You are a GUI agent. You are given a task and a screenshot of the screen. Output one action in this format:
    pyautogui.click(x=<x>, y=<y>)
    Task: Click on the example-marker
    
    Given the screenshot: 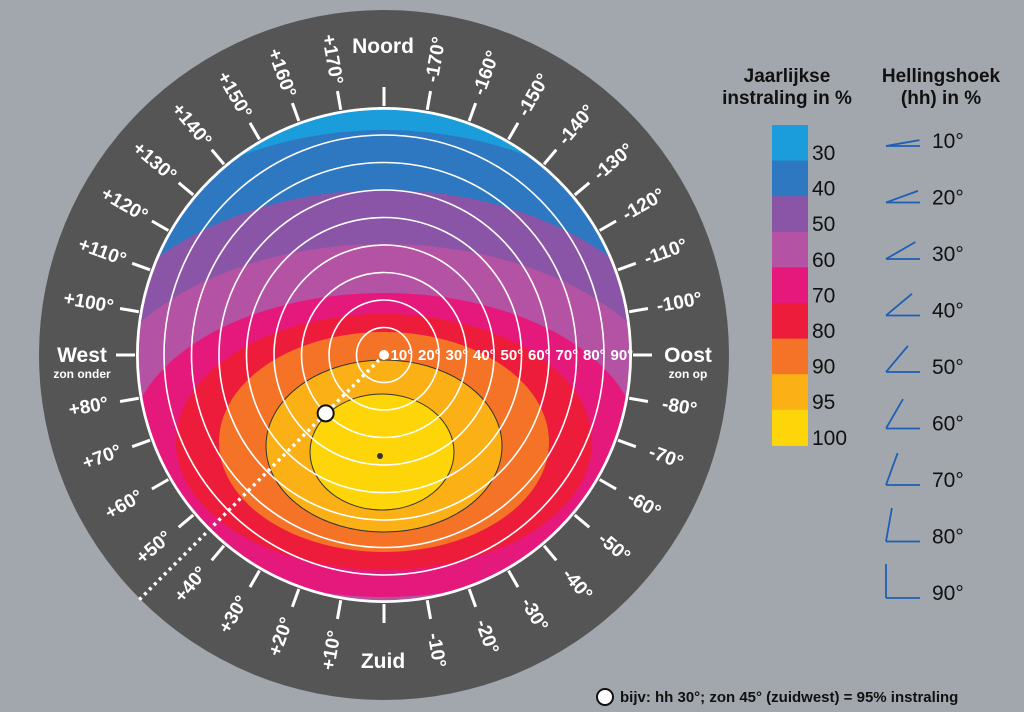 What is the action you would take?
    pyautogui.click(x=325, y=413)
    